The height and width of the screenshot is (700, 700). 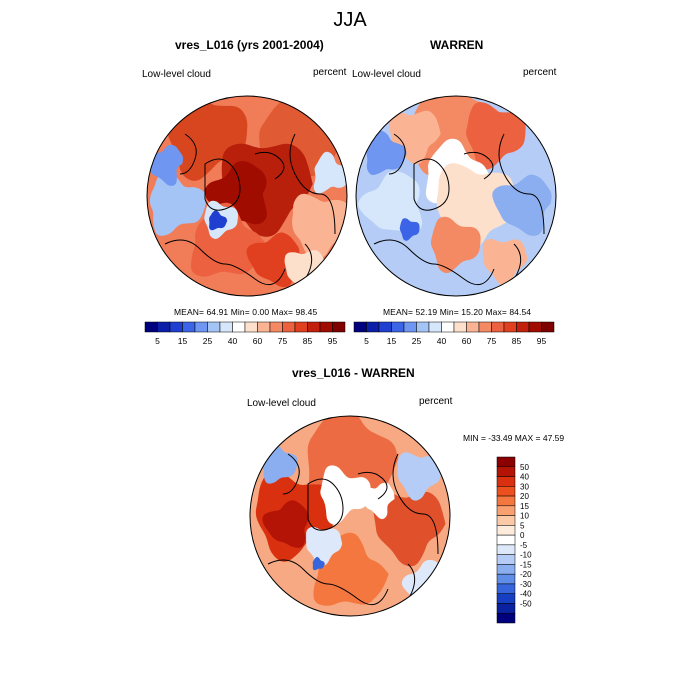 What do you see at coordinates (283, 341) in the screenshot?
I see `panel-1-colorbar-tick-label: 75` at bounding box center [283, 341].